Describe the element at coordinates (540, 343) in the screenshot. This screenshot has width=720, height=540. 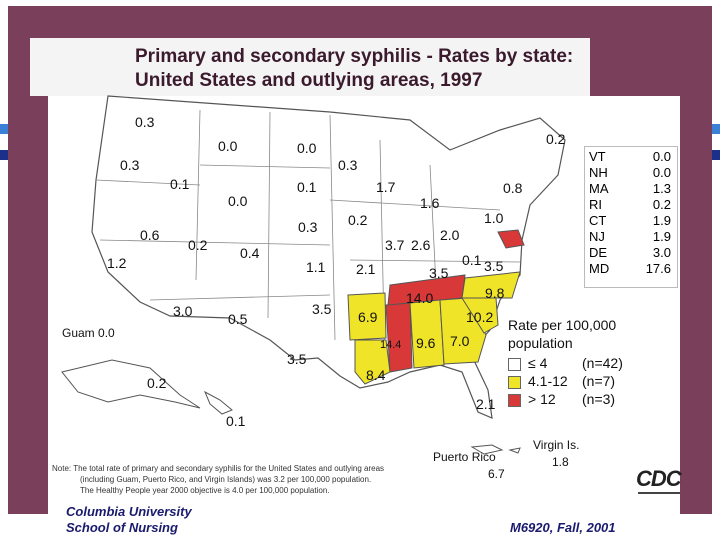
I see `legend-title-unit: population` at that location.